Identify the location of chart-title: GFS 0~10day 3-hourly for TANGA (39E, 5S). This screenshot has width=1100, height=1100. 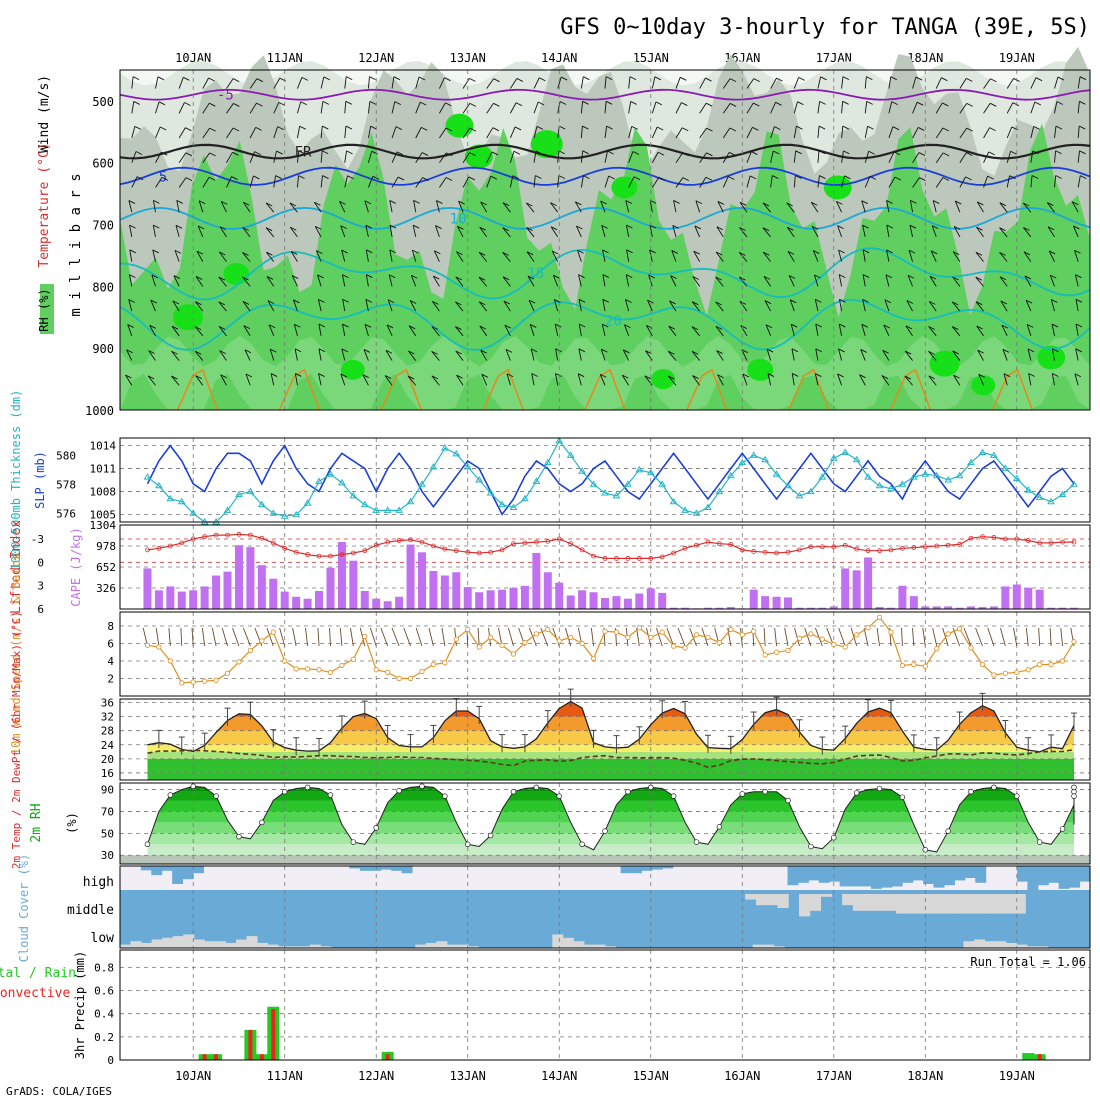
(825, 27).